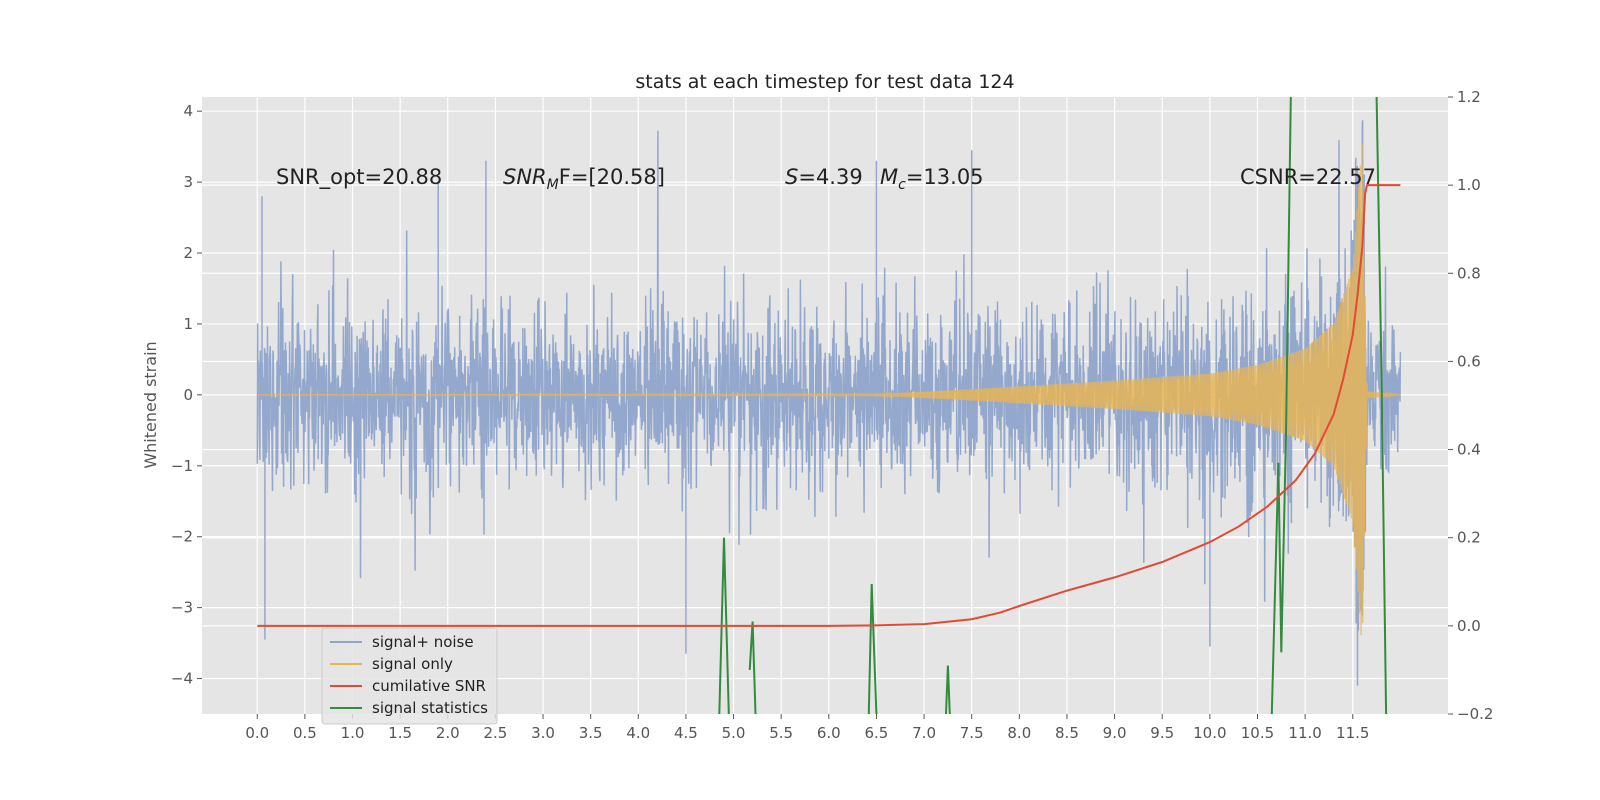 This screenshot has height=800, width=1600. Describe the element at coordinates (182, 679) in the screenshot. I see `y-tick-label: −4` at that location.